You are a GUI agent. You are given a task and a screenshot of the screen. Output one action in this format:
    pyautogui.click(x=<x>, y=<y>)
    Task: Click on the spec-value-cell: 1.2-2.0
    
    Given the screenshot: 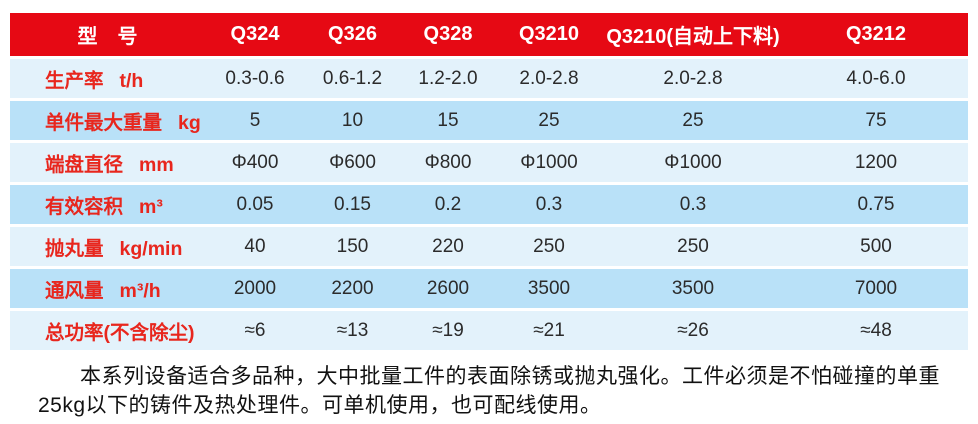 What is the action you would take?
    pyautogui.click(x=448, y=78)
    